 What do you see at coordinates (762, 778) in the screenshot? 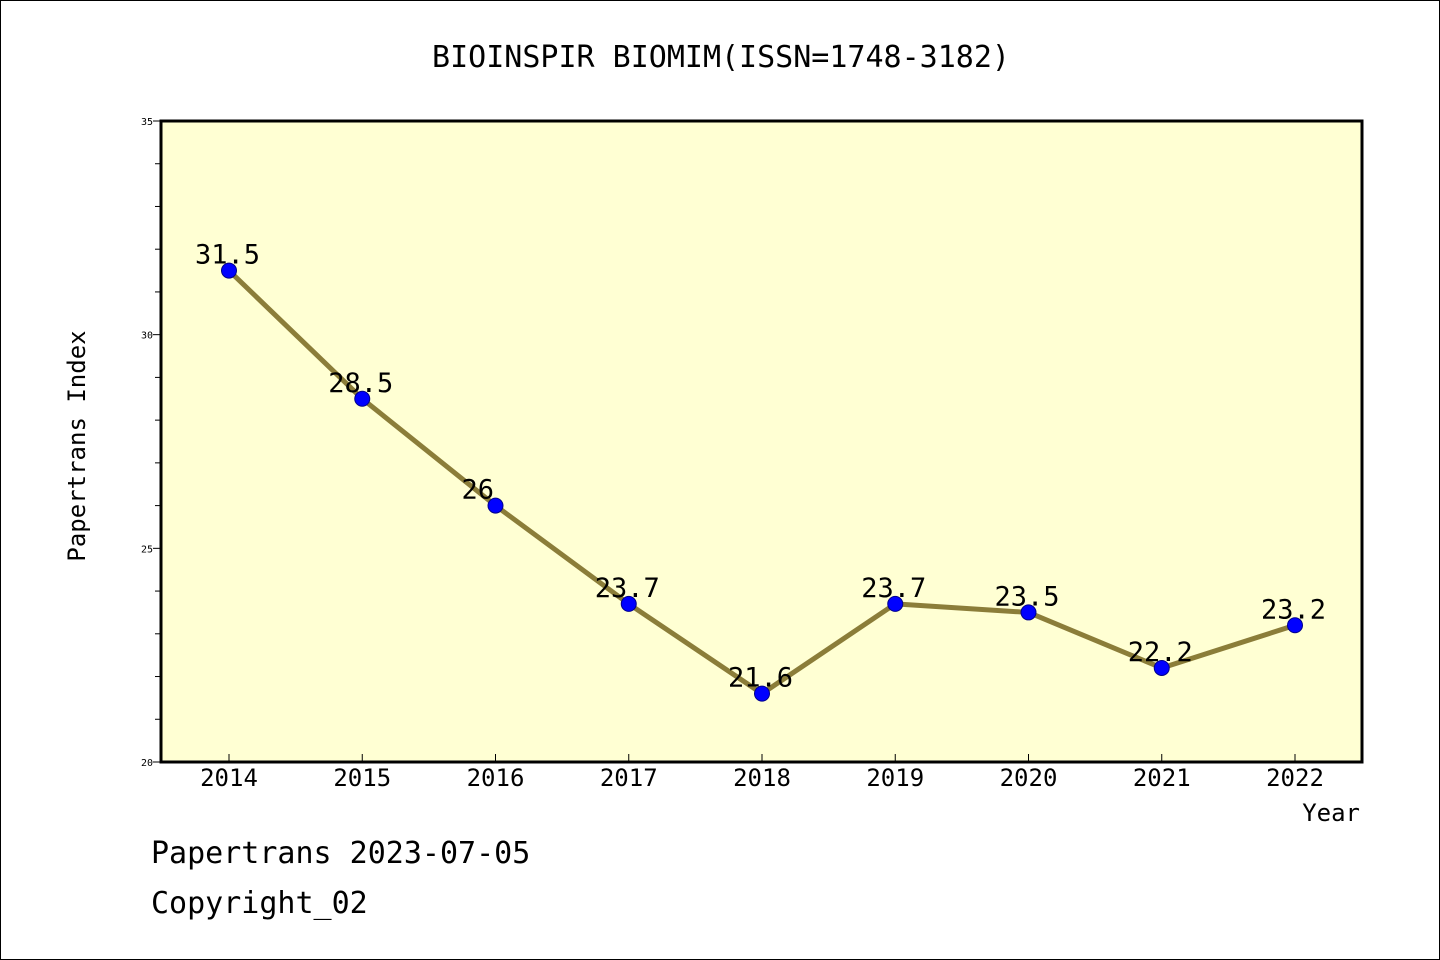
I see `x-tick-label: 2018` at bounding box center [762, 778].